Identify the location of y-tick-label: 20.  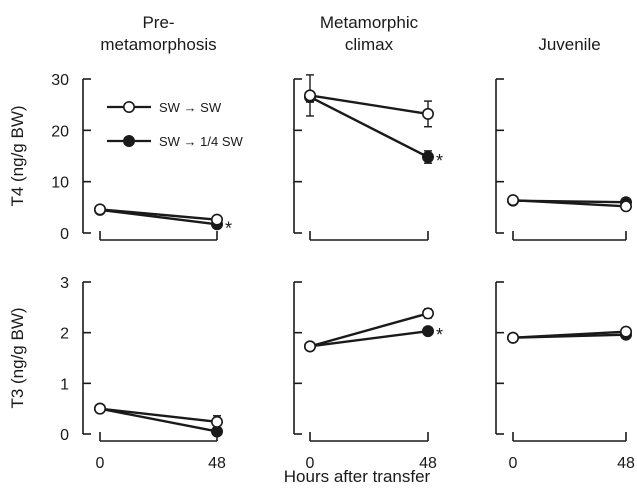
(60, 131).